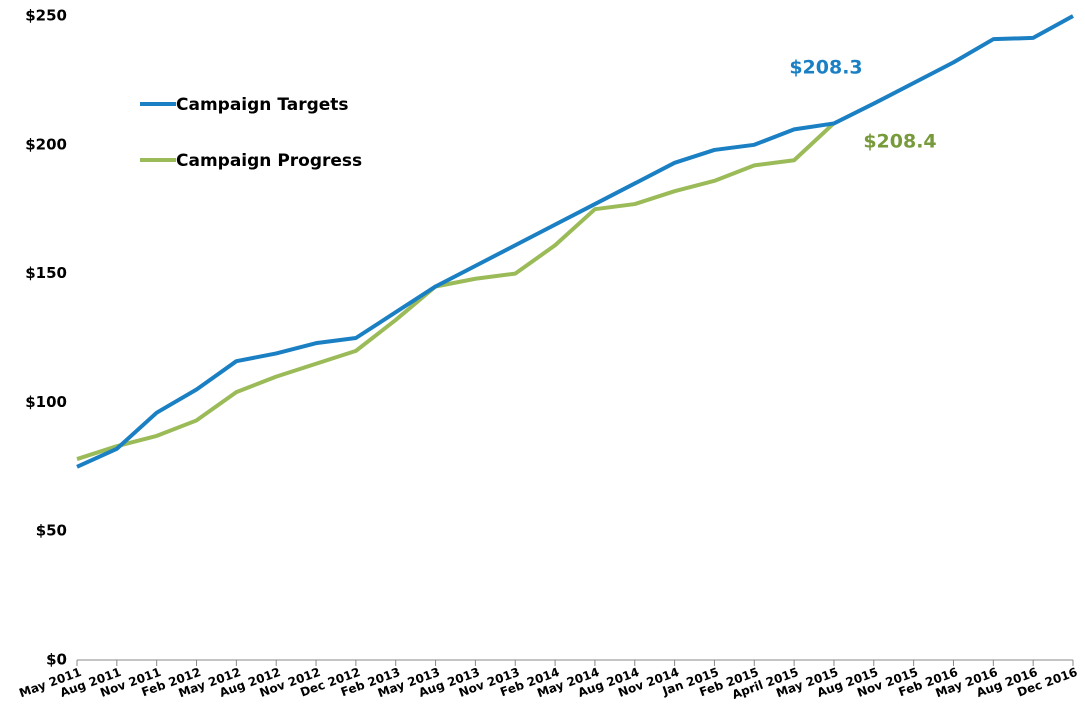 The height and width of the screenshot is (722, 1085). Describe the element at coordinates (825, 68) in the screenshot. I see `annotation: $208.3` at that location.